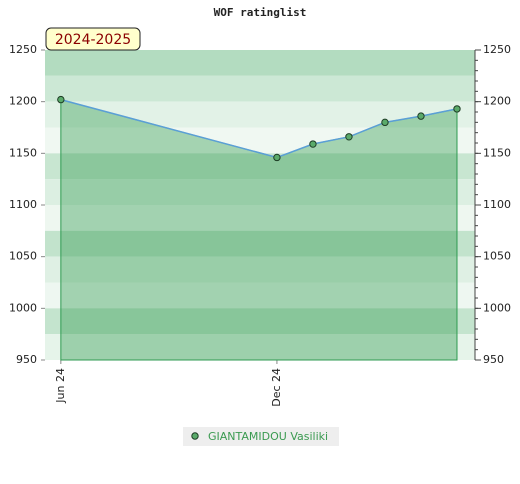 The image size is (520, 484). Describe the element at coordinates (268, 436) in the screenshot. I see `legend-label: GIANTAMIDOU Vasiliki` at that location.